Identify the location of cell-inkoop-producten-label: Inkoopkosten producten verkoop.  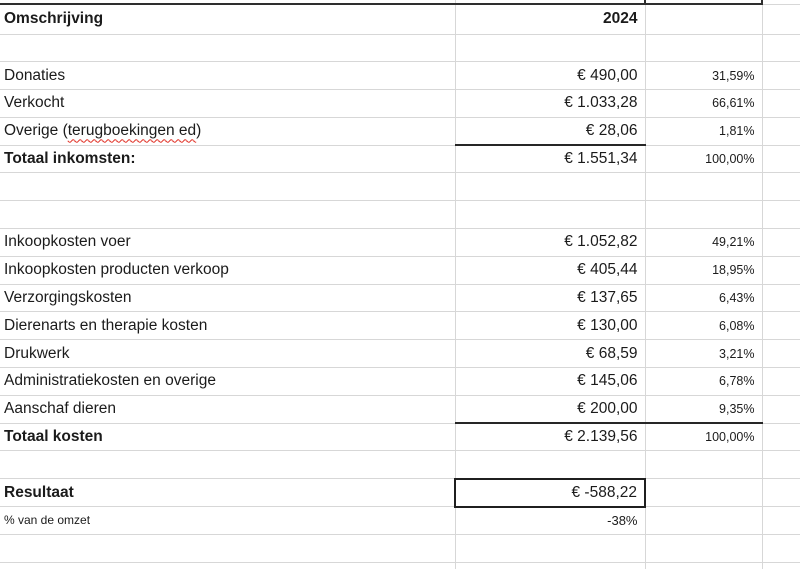
(228, 270).